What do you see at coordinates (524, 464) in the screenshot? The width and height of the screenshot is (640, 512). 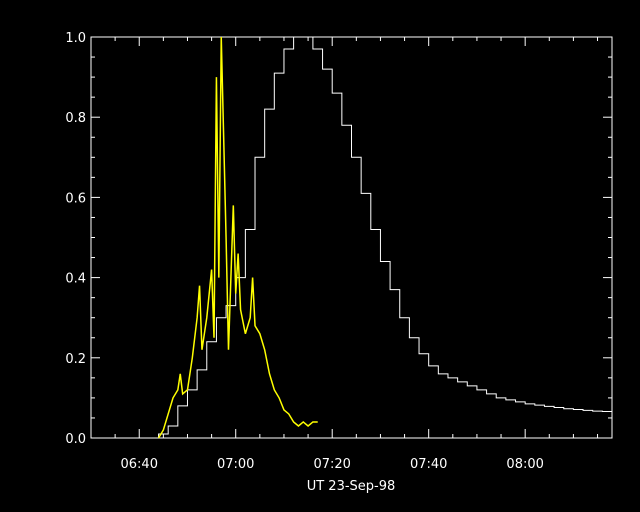 I see `x-tick-label: 08:00` at bounding box center [524, 464].